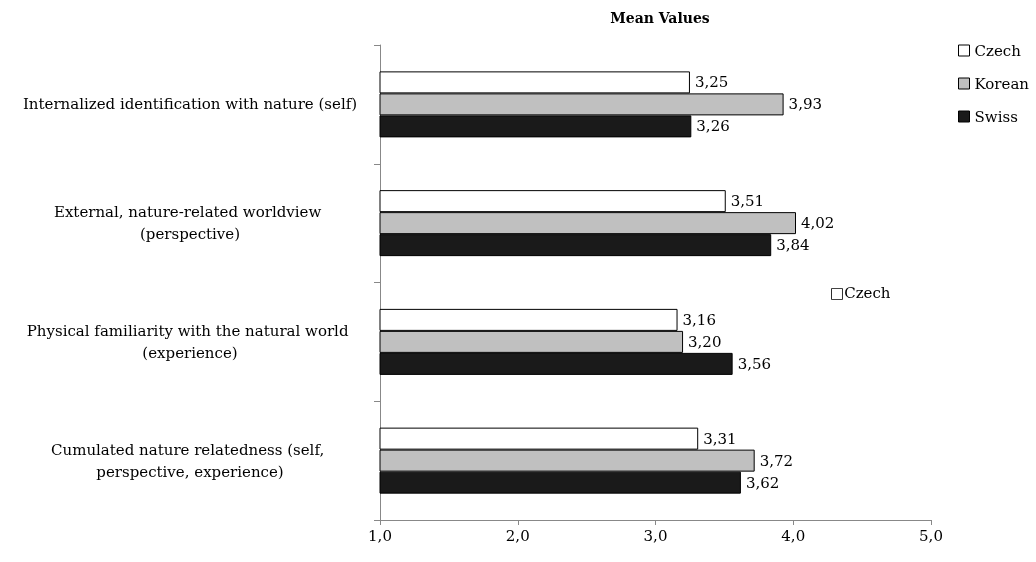 This screenshot has height=562, width=1036. What do you see at coordinates (705, 341) in the screenshot?
I see `data-label: 3,20` at bounding box center [705, 341].